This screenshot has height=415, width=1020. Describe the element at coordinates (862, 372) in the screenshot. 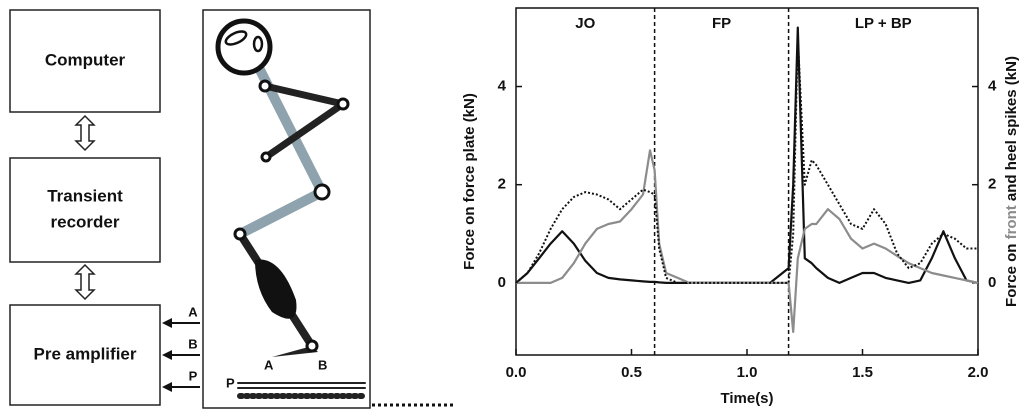

I see `x-tick-label: 1.5` at that location.